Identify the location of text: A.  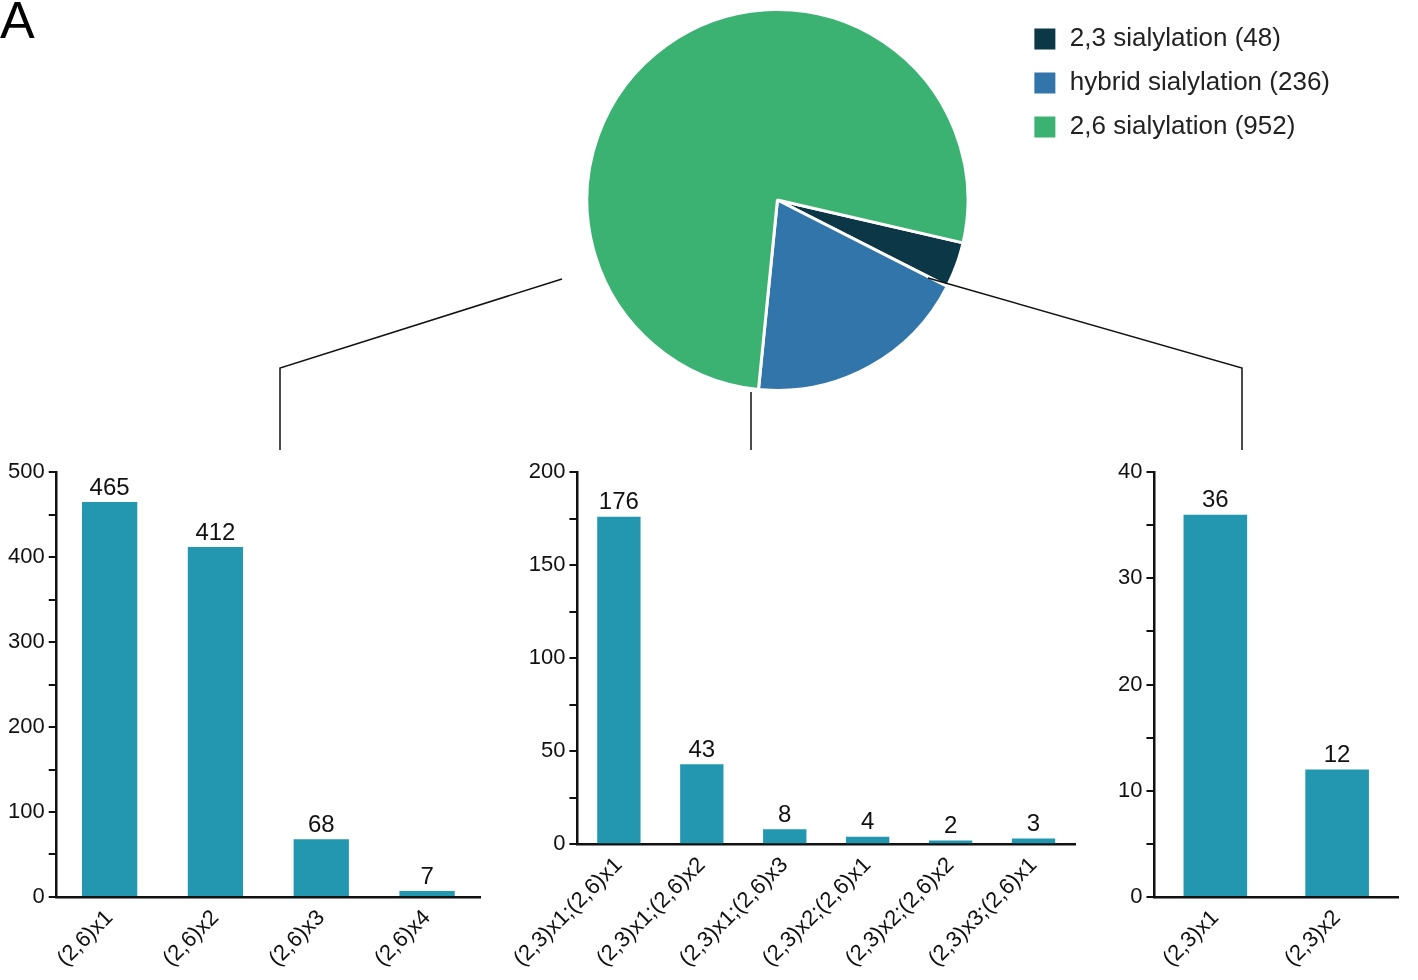
(17, 25).